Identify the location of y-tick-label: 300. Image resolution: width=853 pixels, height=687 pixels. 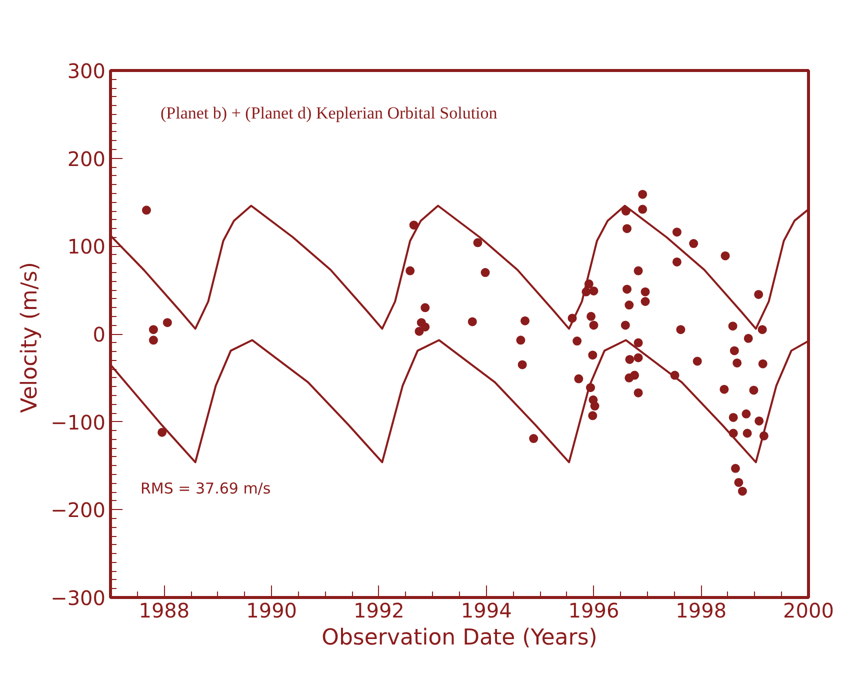
(86, 71).